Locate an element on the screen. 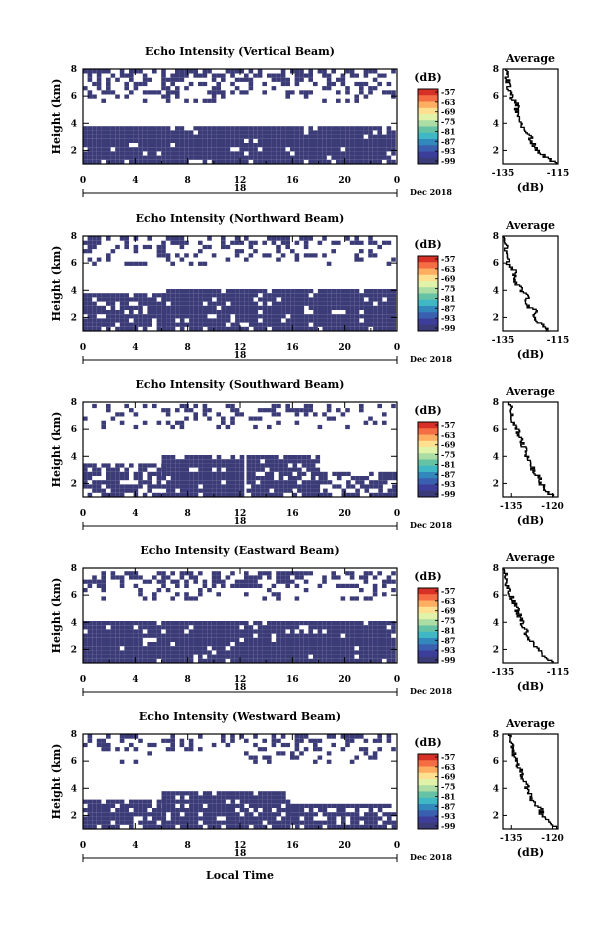 The width and height of the screenshot is (612, 929). colorbar-tick-label: -93 is located at coordinates (448, 650).